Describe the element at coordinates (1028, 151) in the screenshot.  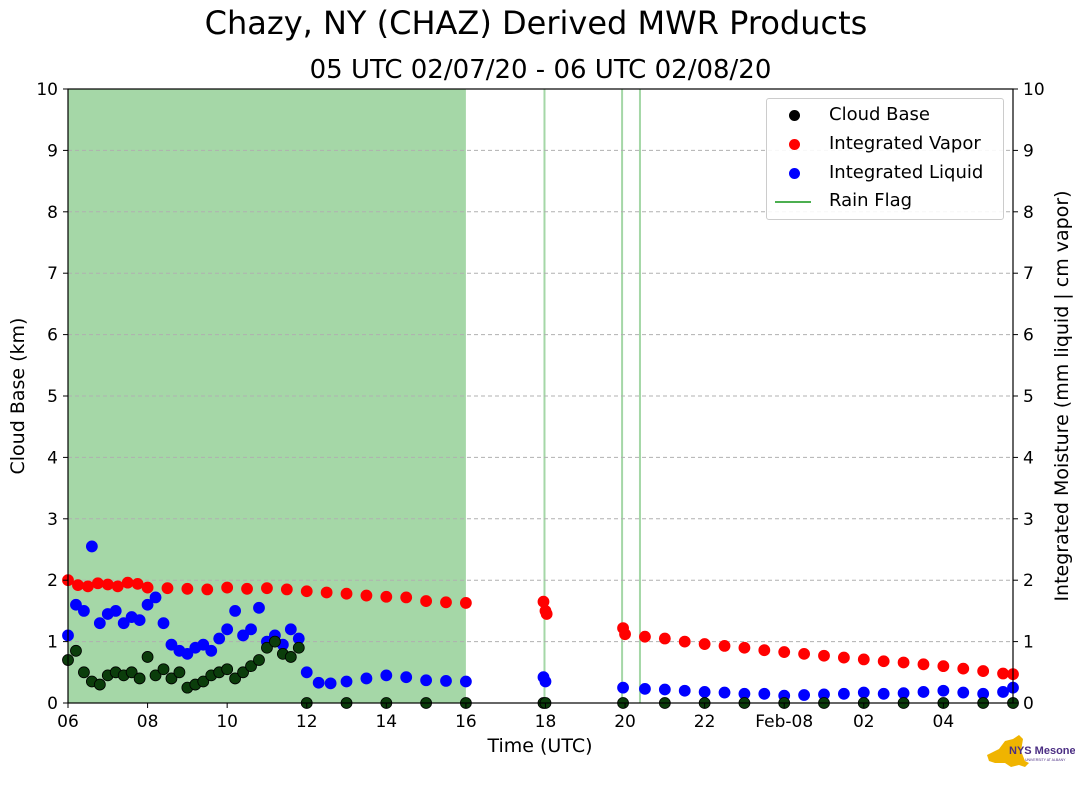
I see `y-tick-label-right: 9` at that location.